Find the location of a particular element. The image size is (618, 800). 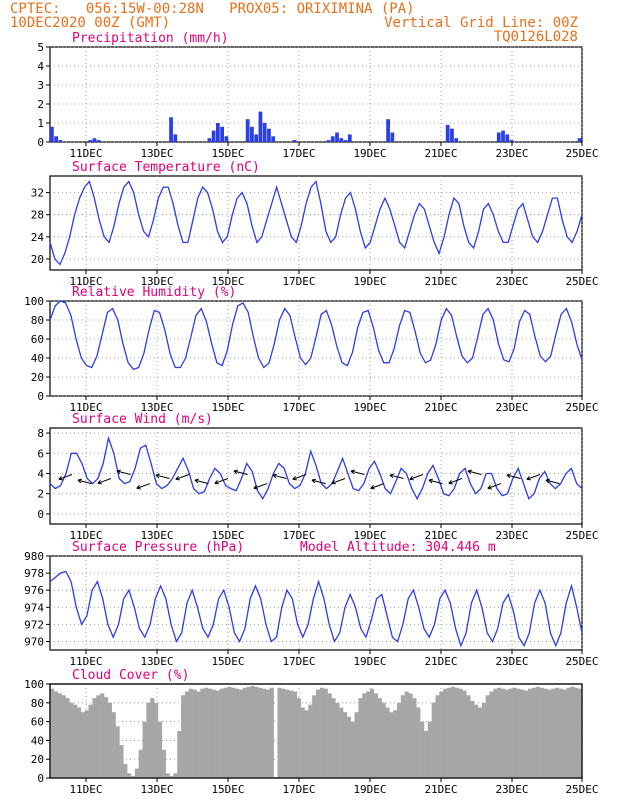

panel-title: Surface Temperature (nC) is located at coordinates (166, 167).